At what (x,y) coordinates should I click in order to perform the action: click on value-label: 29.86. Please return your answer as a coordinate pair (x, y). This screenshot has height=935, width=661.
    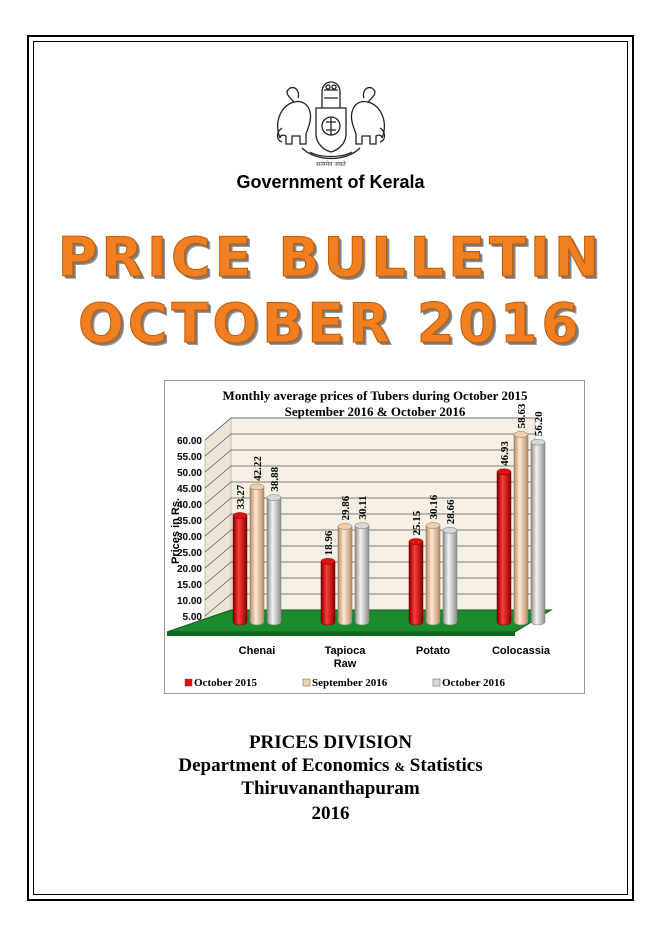
    Looking at the image, I should click on (346, 507).